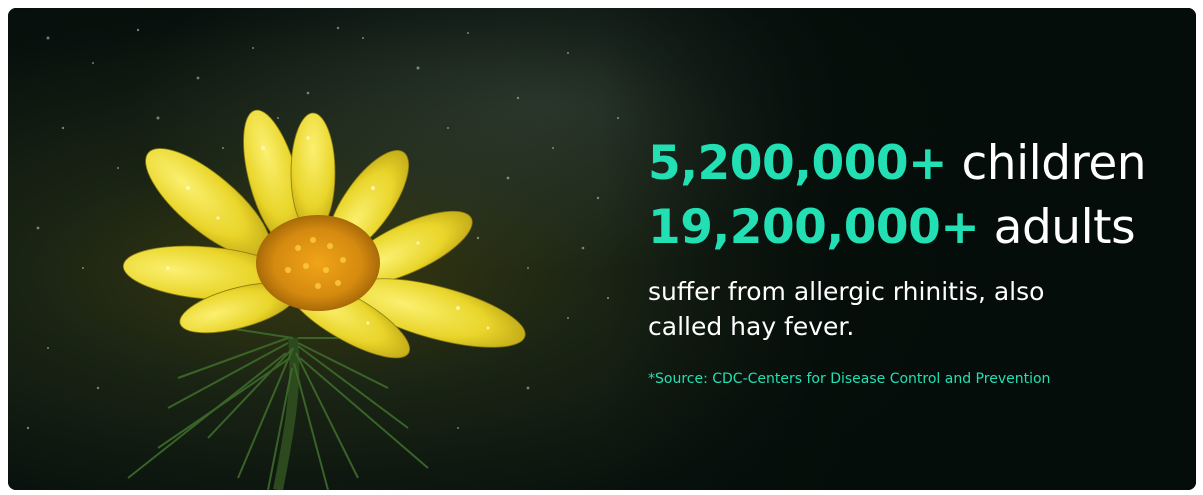 The image size is (1203, 495). I want to click on adults-label: adults, so click(1064, 227).